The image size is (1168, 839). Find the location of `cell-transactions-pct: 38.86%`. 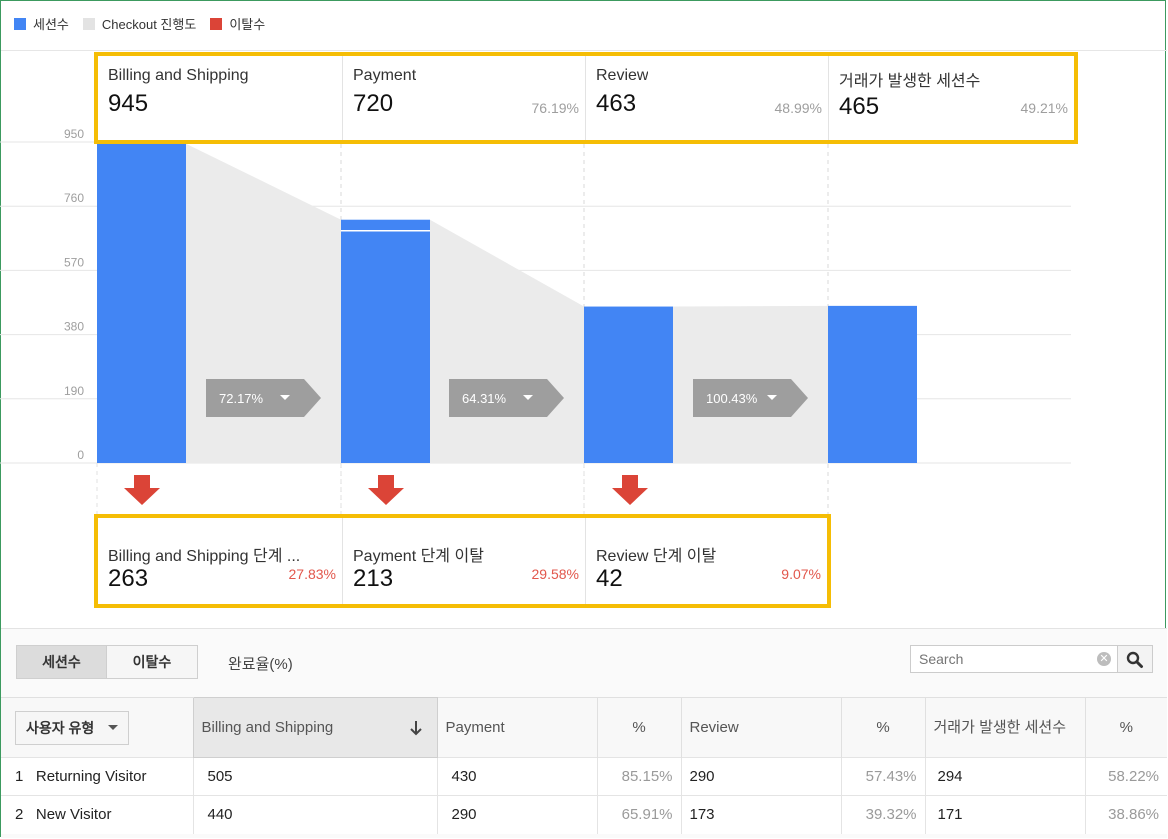

cell-transactions-pct: 38.86% is located at coordinates (1125, 814).